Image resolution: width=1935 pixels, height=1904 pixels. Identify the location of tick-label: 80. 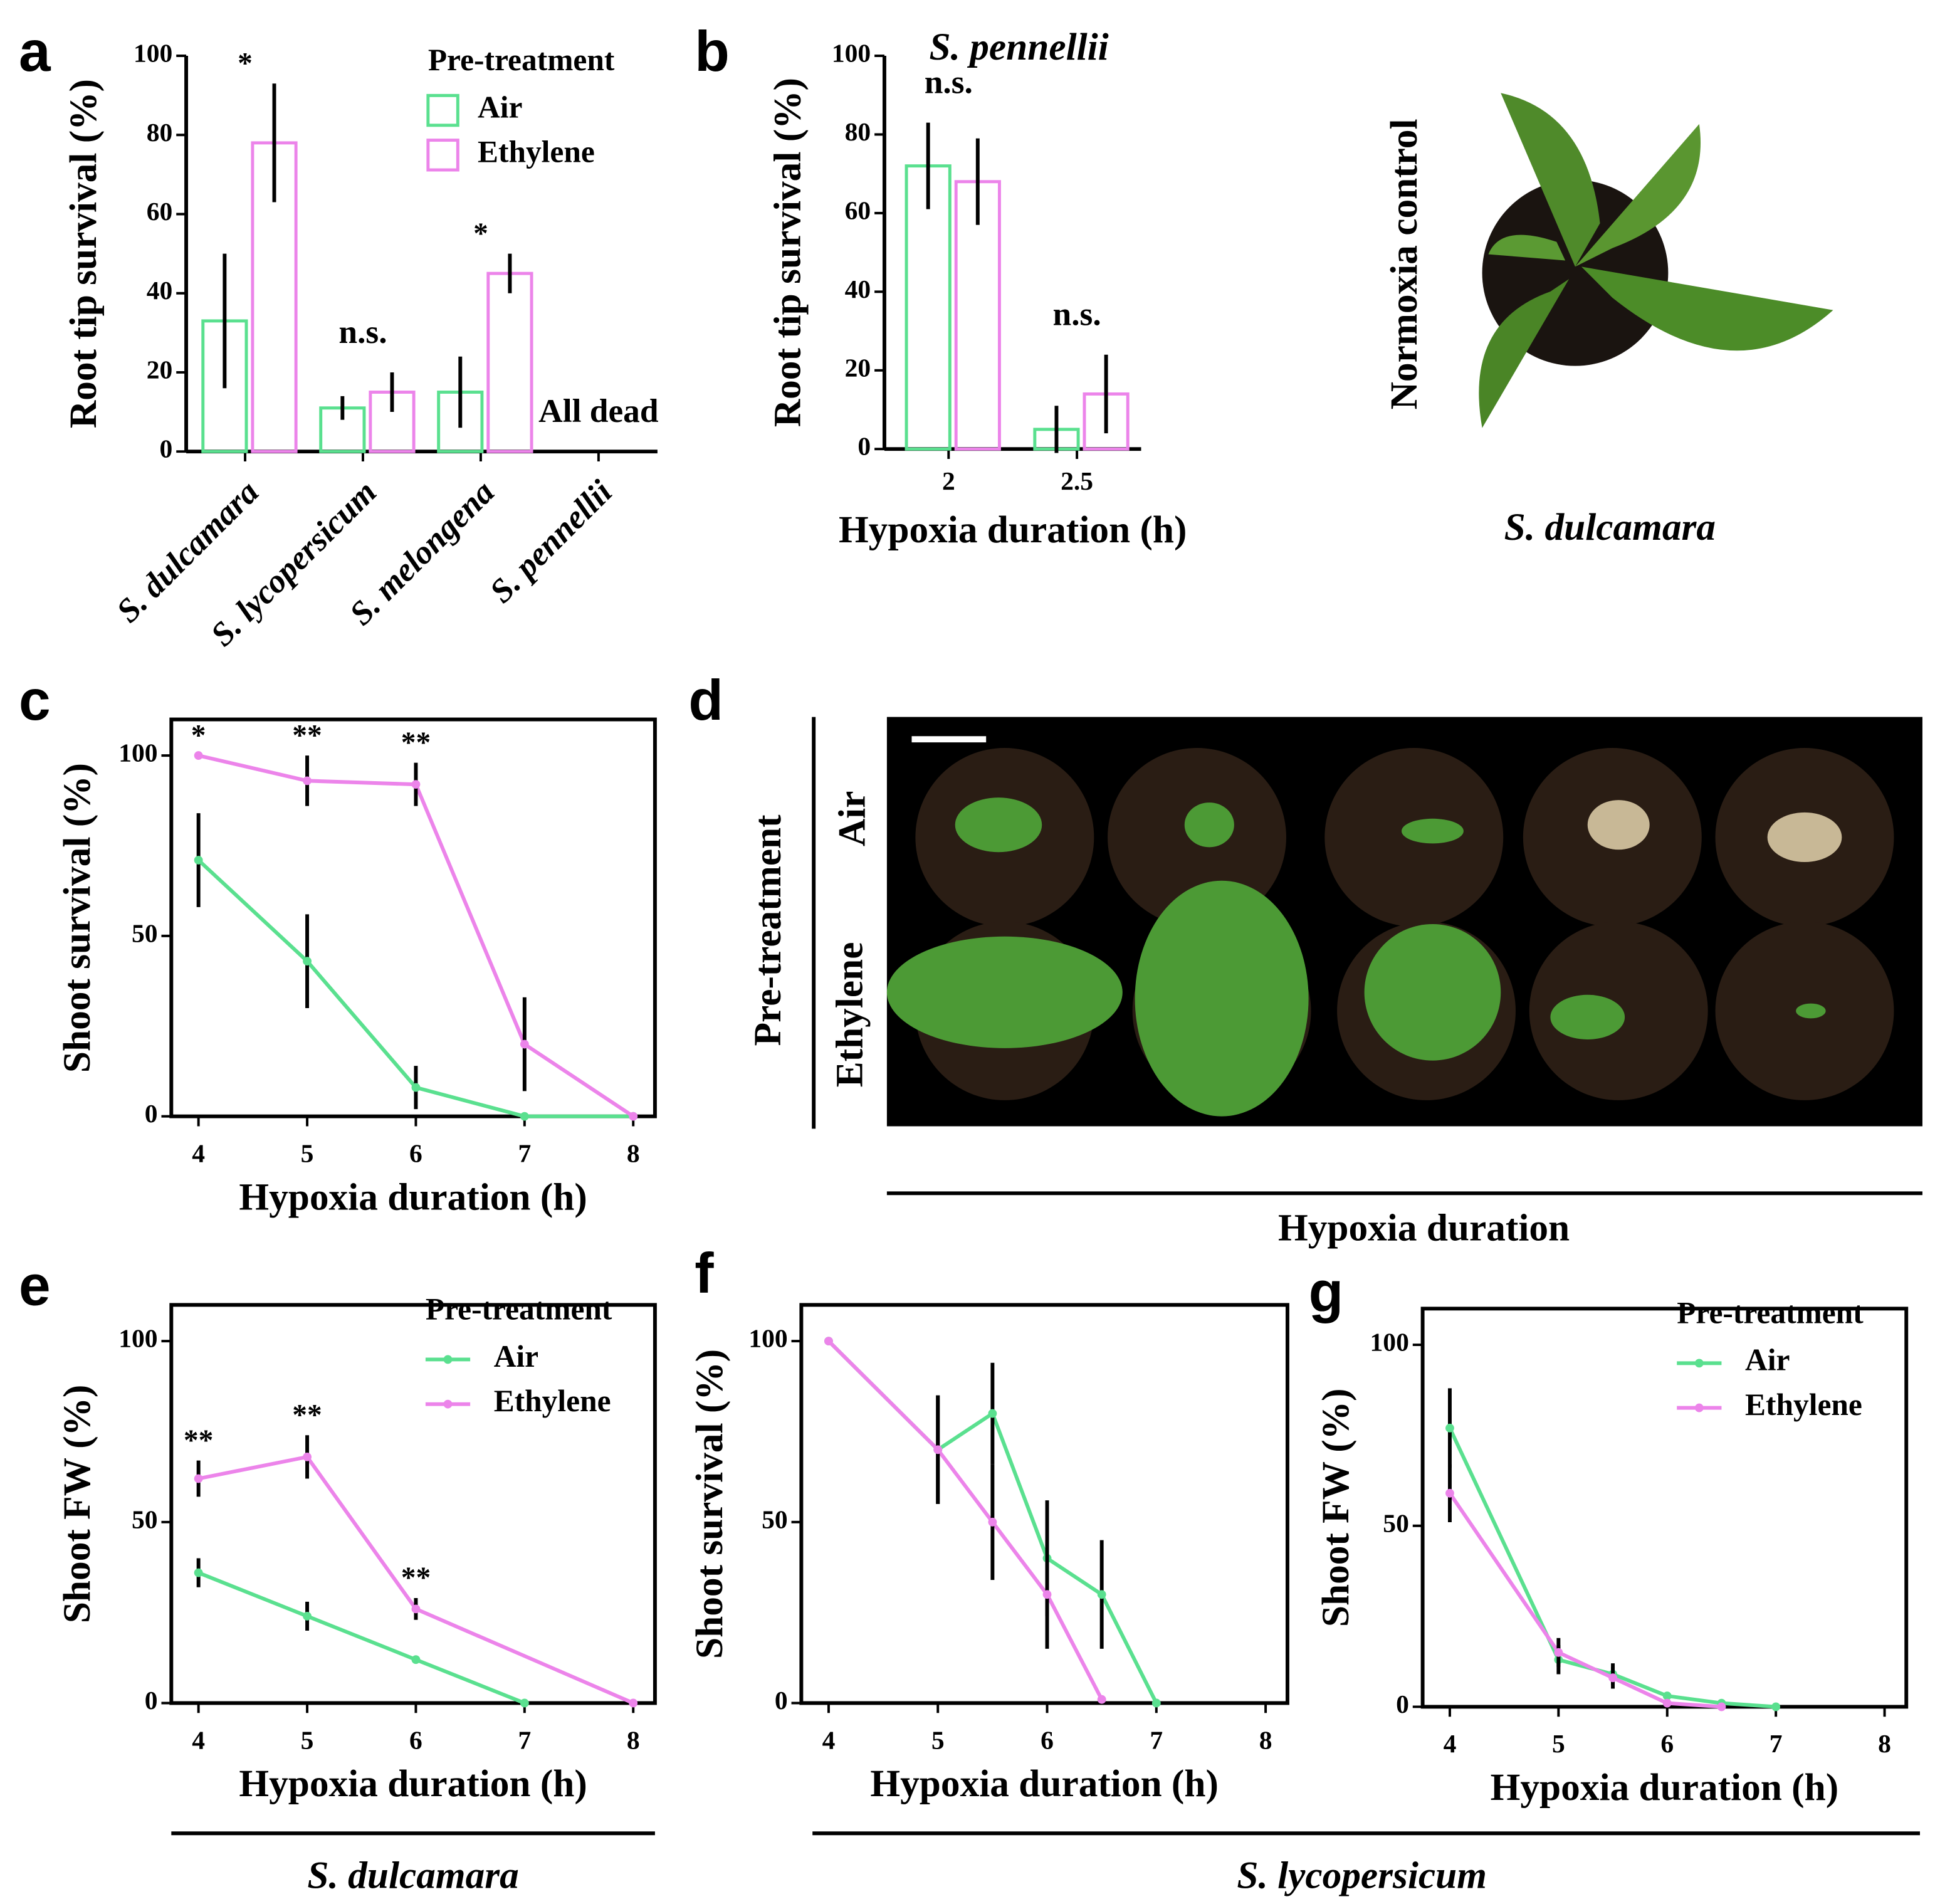
(858, 132).